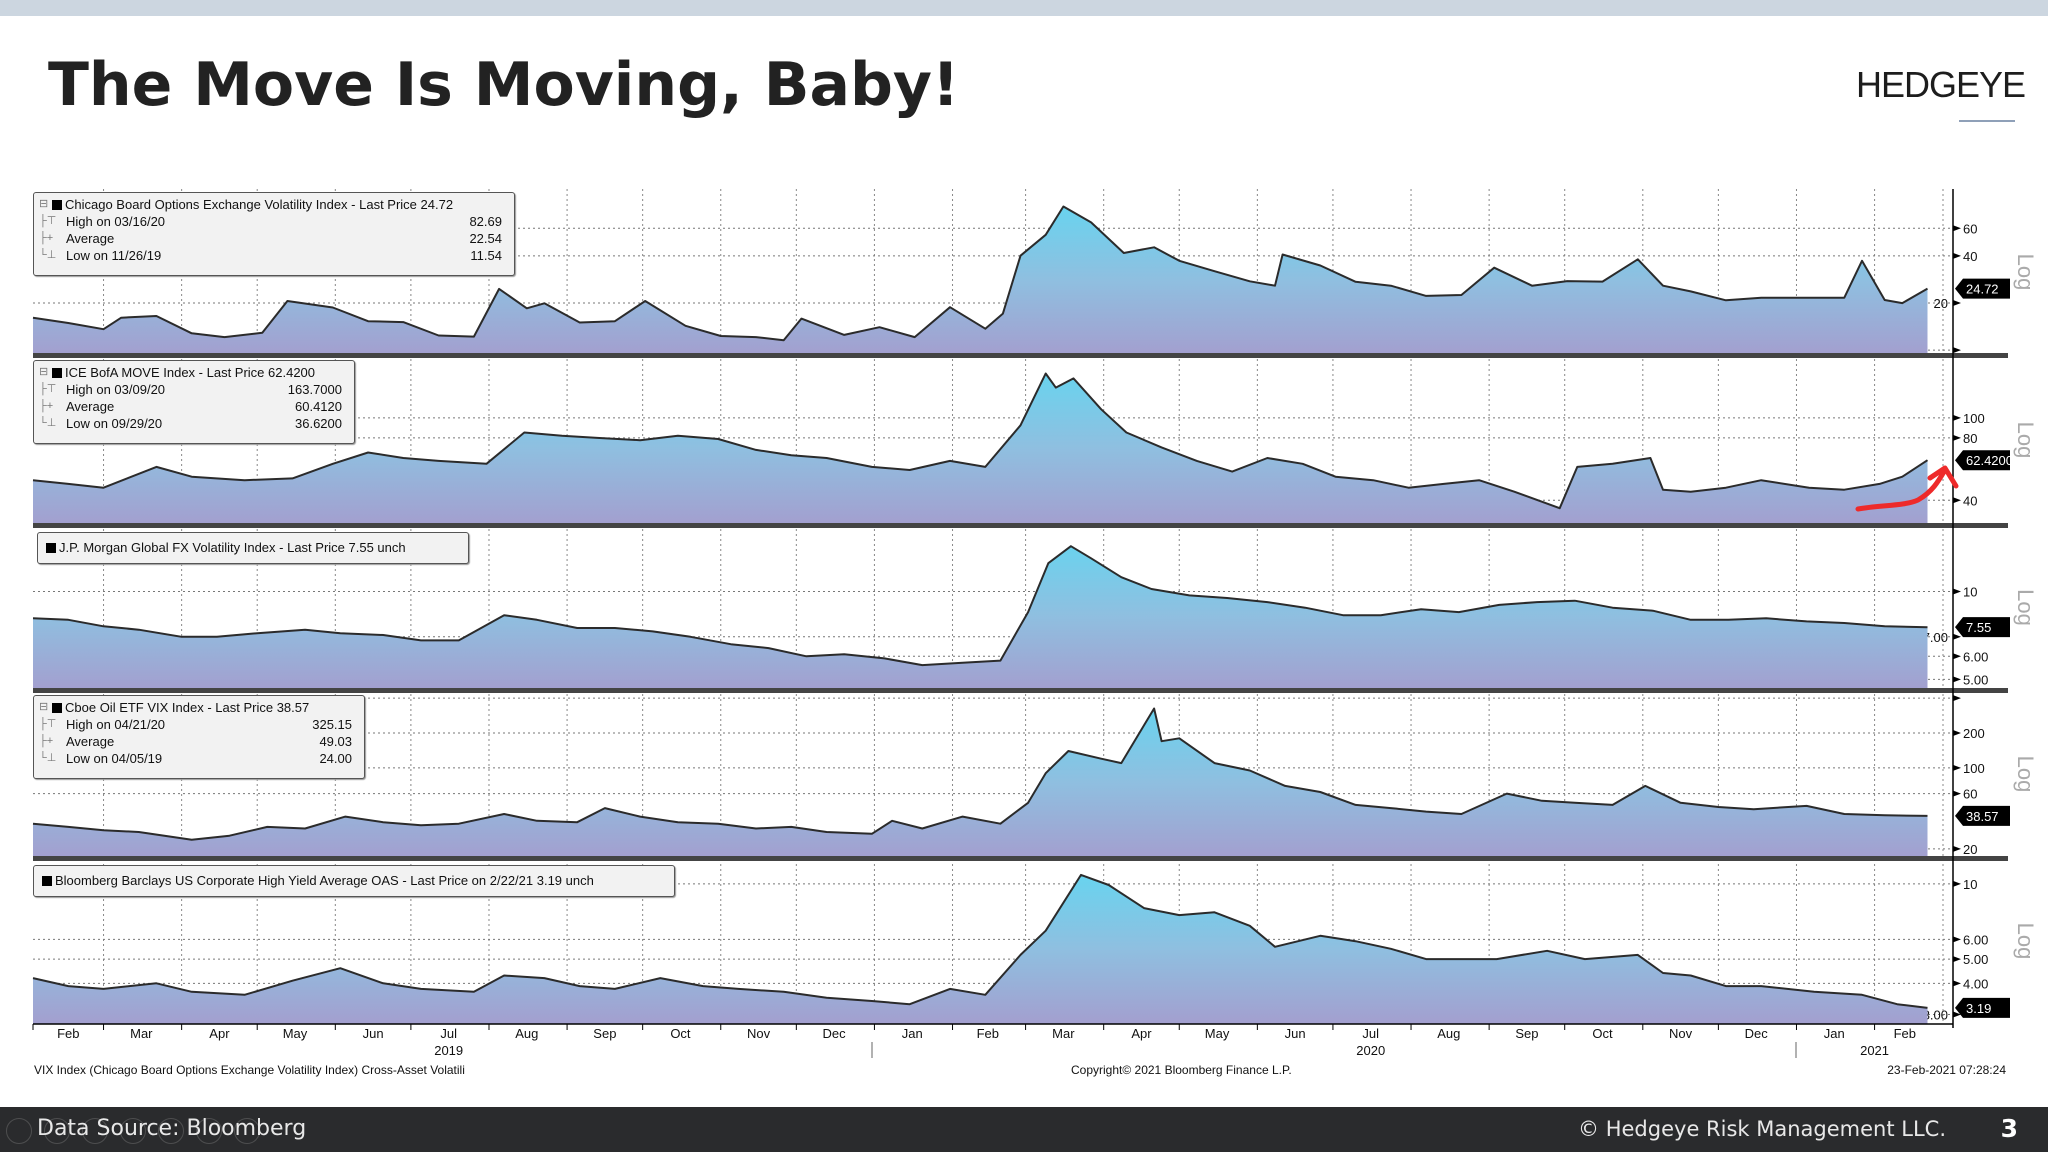 This screenshot has width=2048, height=1152. Describe the element at coordinates (19, 1131) in the screenshot. I see `previous-slide-icon` at that location.